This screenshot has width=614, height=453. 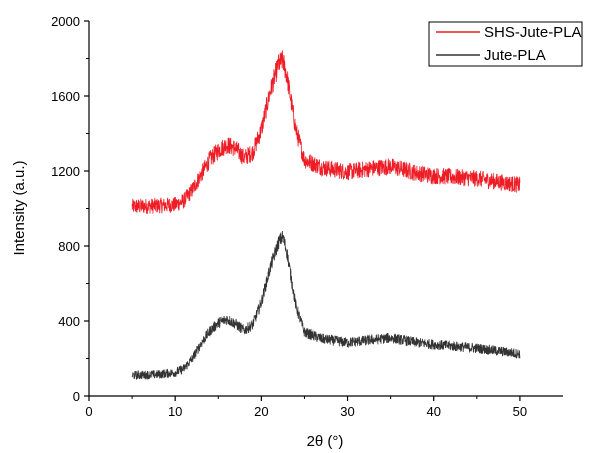 I want to click on y-tick-label: 400, so click(x=69, y=321).